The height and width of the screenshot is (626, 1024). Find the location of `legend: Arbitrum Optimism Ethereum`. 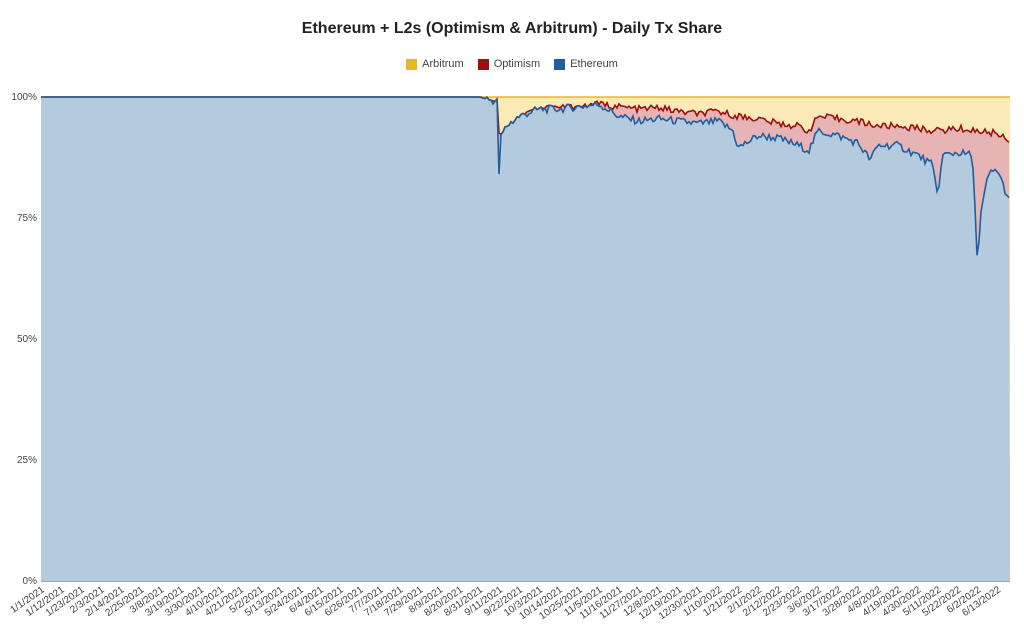

legend: Arbitrum Optimism Ethereum is located at coordinates (512, 64).